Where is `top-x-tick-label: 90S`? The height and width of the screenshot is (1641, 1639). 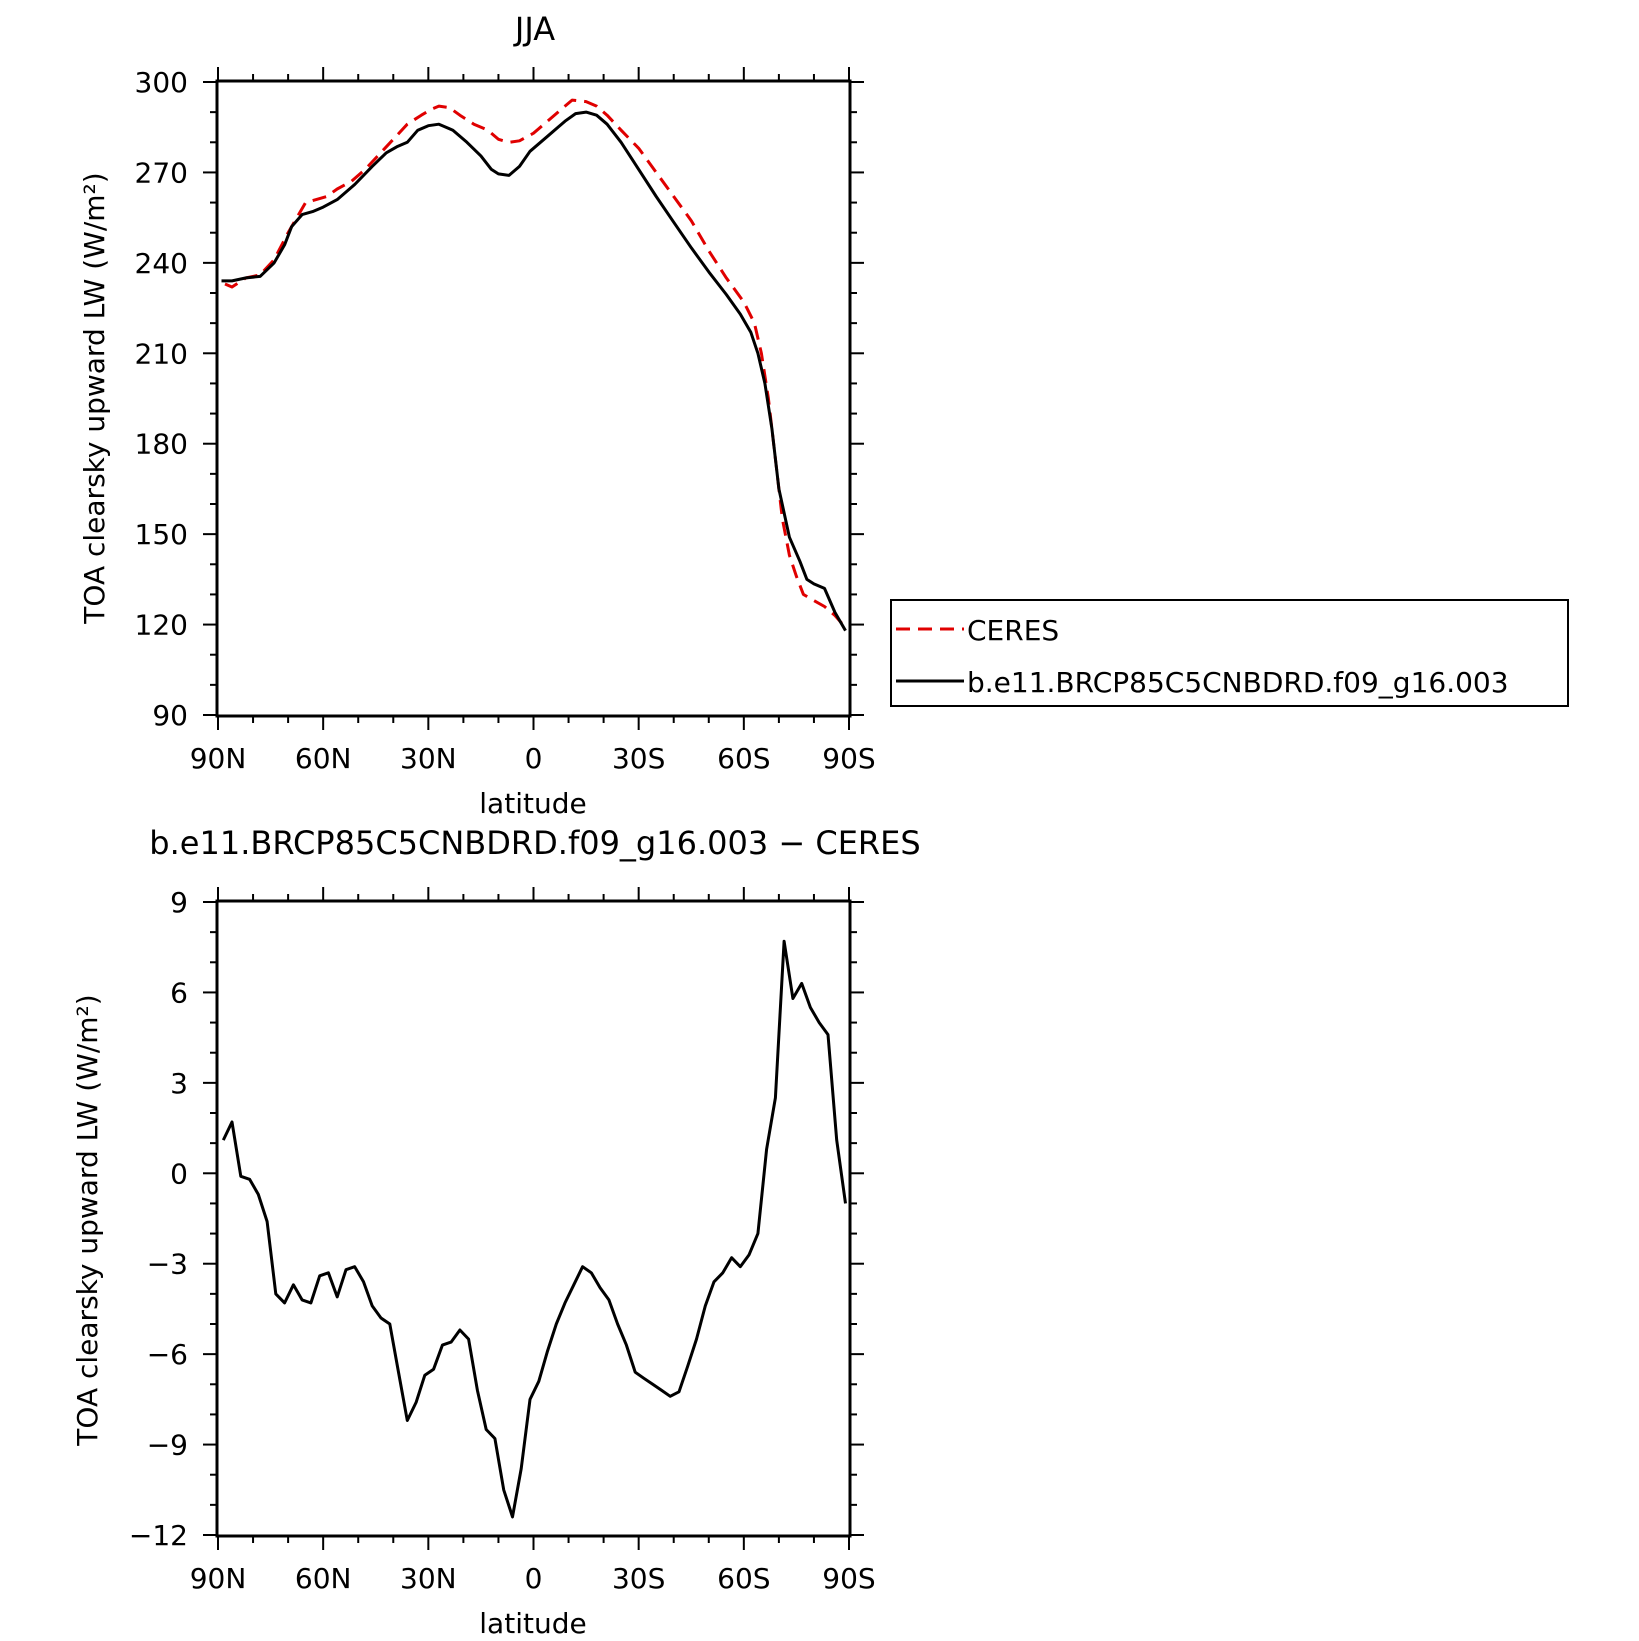 top-x-tick-label: 90S is located at coordinates (848, 758).